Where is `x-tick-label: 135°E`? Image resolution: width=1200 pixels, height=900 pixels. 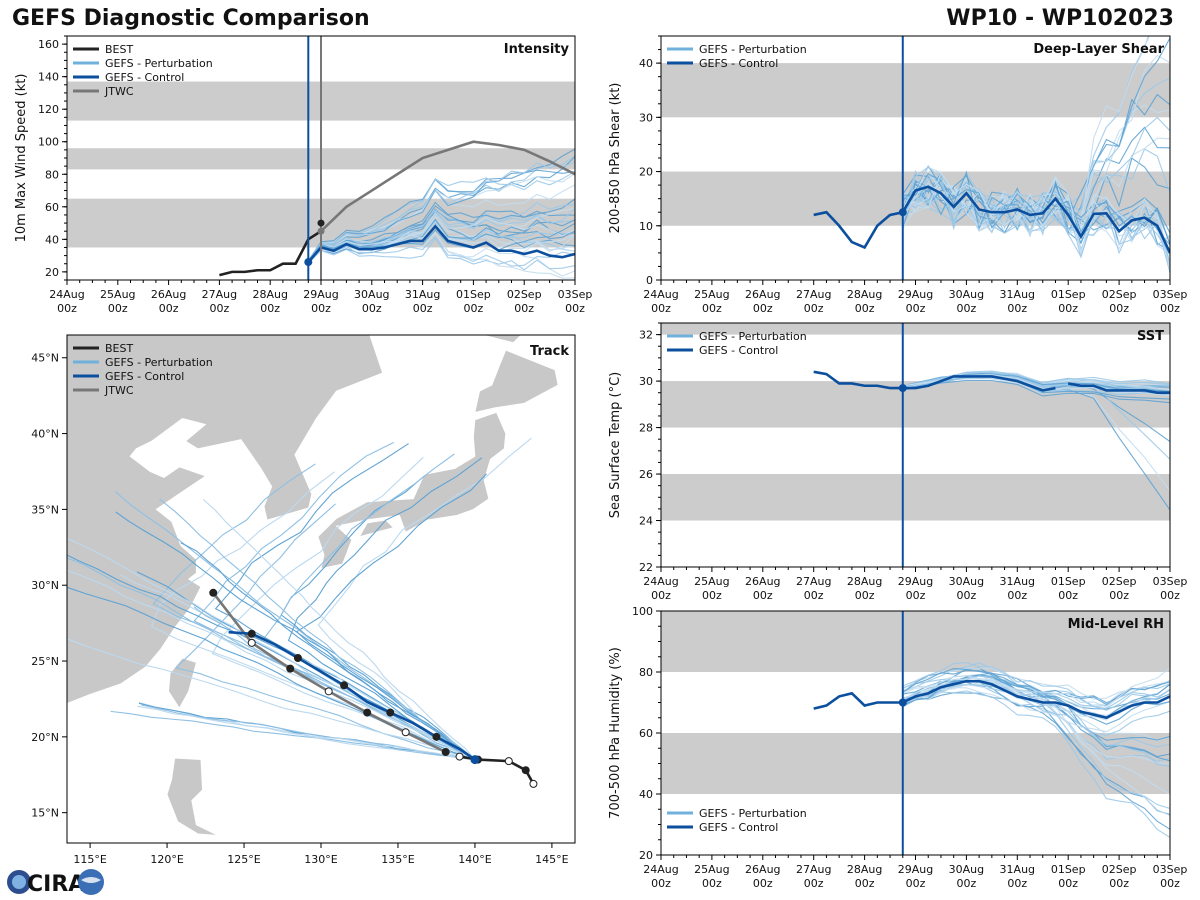 x-tick-label: 135°E is located at coordinates (397, 859).